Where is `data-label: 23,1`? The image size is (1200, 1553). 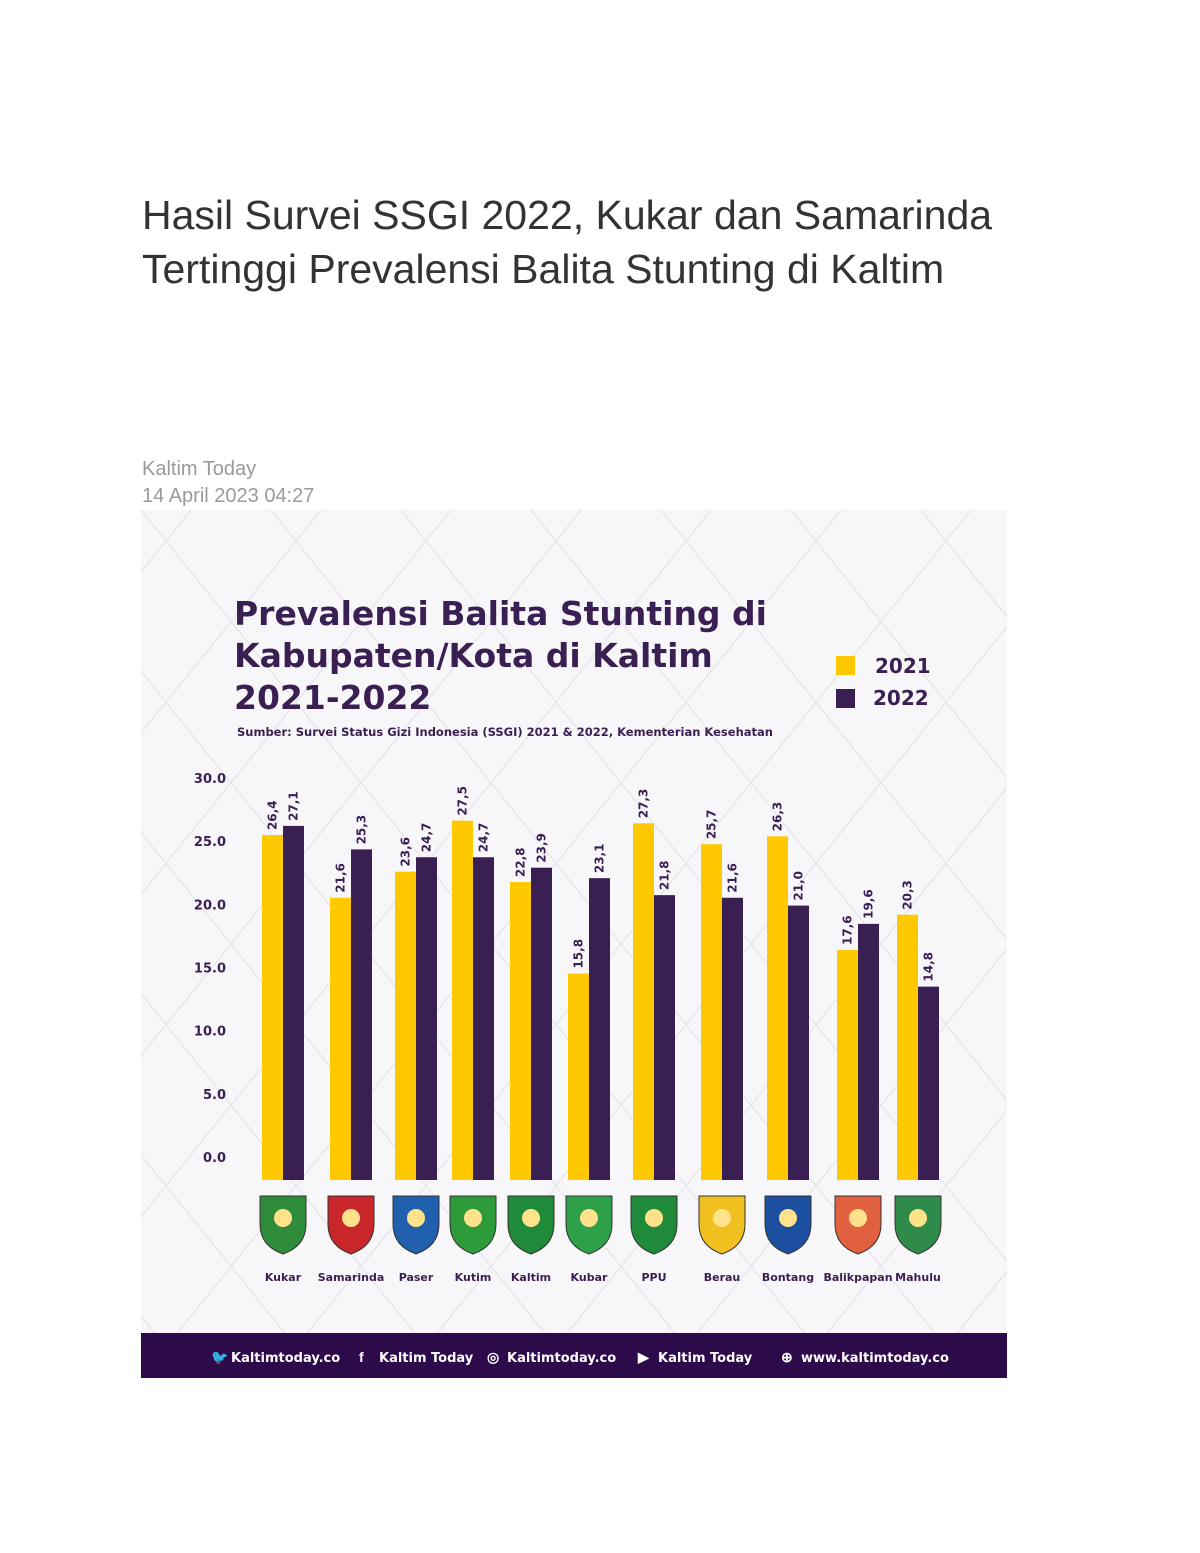
data-label: 23,1 is located at coordinates (600, 859).